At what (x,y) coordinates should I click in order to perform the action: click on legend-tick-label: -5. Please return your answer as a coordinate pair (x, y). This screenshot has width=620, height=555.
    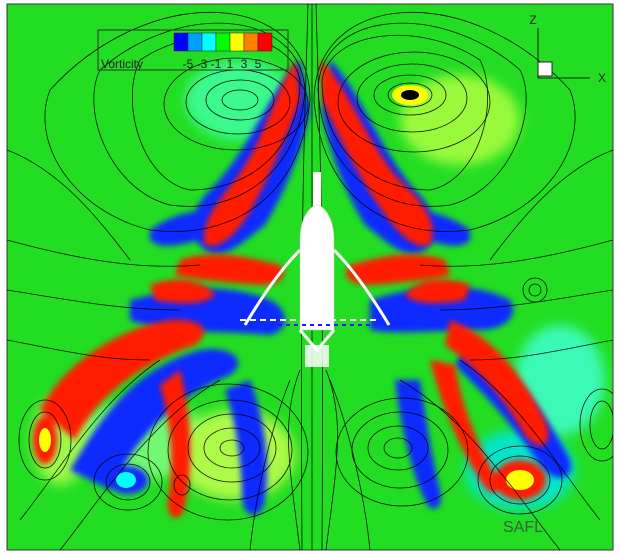
    Looking at the image, I should click on (188, 64).